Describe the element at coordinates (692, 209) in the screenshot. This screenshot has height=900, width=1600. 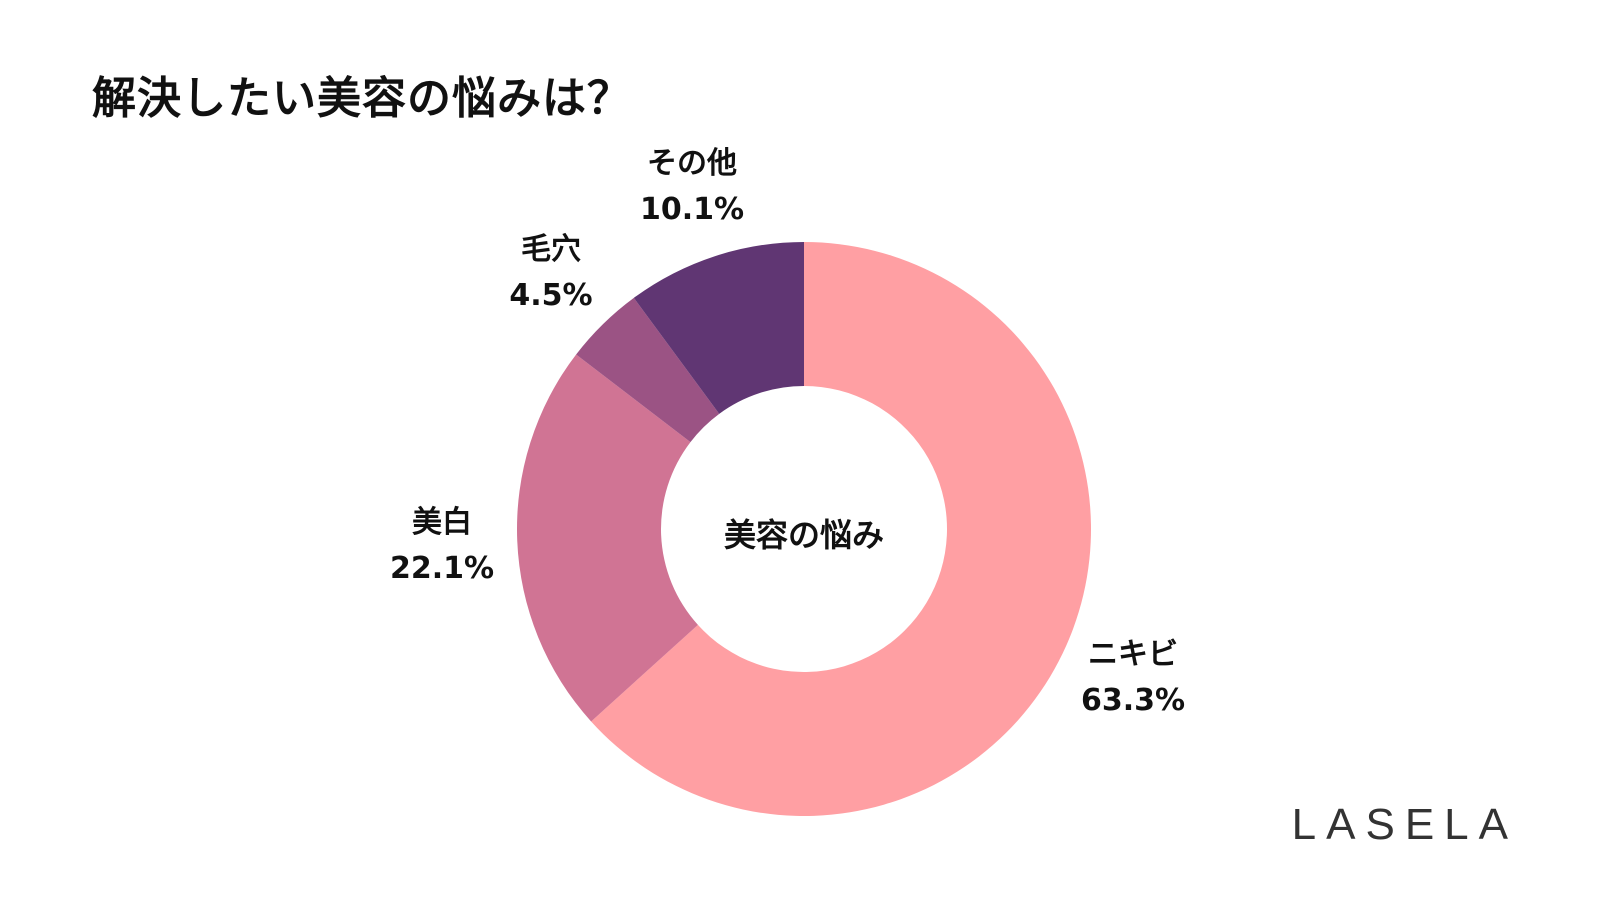
I see `slice-value: 10.1%` at that location.